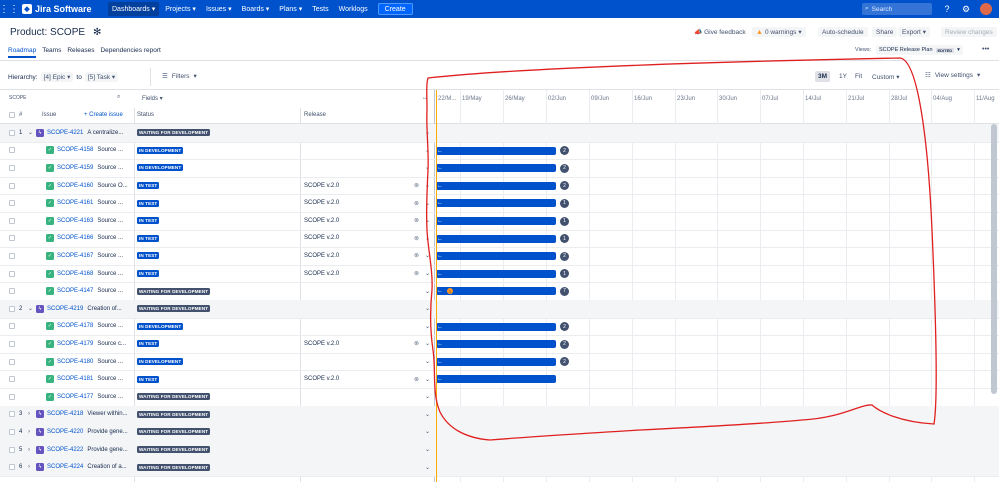 The width and height of the screenshot is (999, 482). Describe the element at coordinates (859, 76) in the screenshot. I see `zoom-fit-button: Fit` at that location.